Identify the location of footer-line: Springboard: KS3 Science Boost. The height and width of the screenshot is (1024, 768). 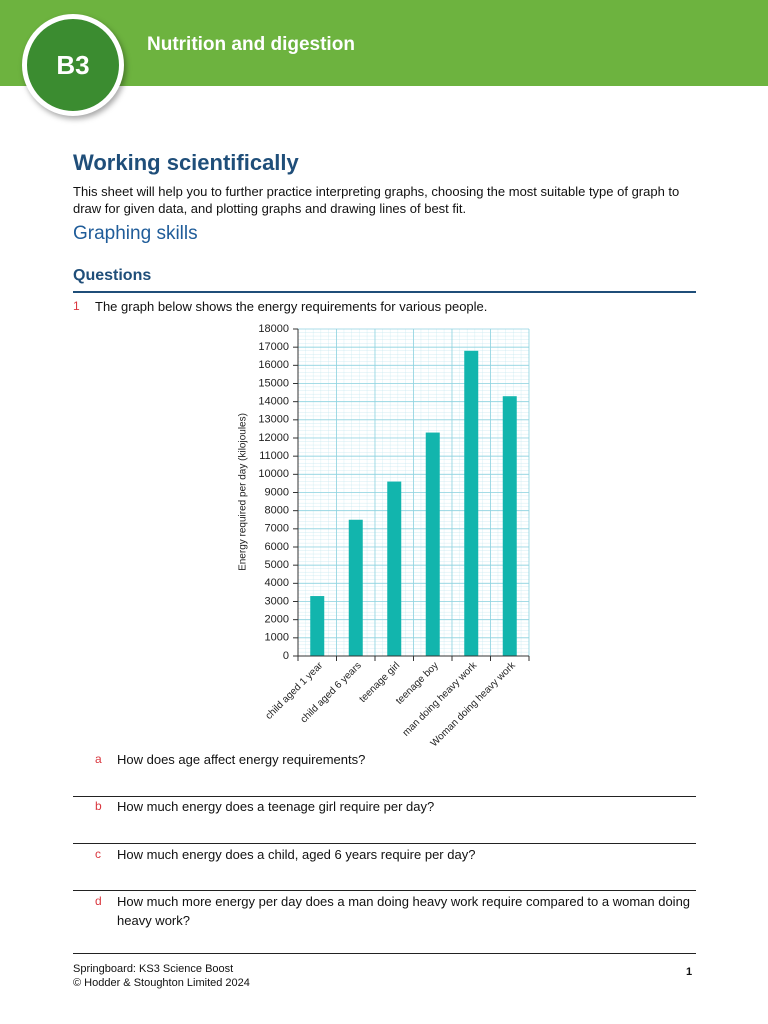
(153, 969).